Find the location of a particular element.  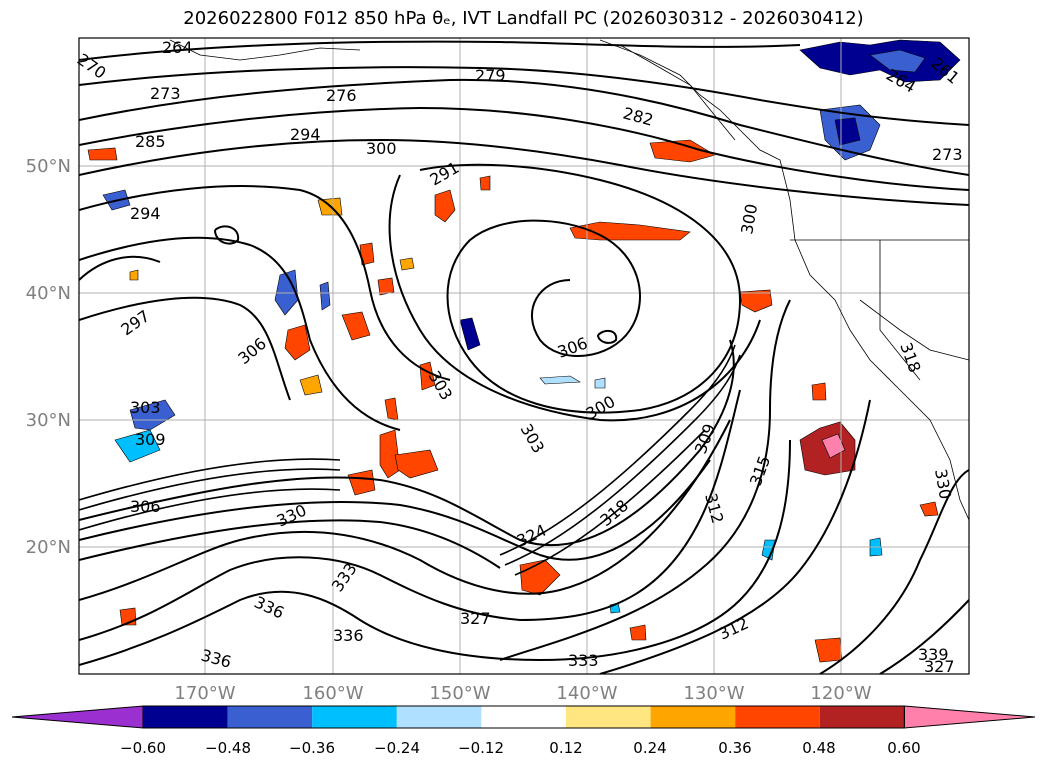

lat-label: 40°N is located at coordinates (48, 293).